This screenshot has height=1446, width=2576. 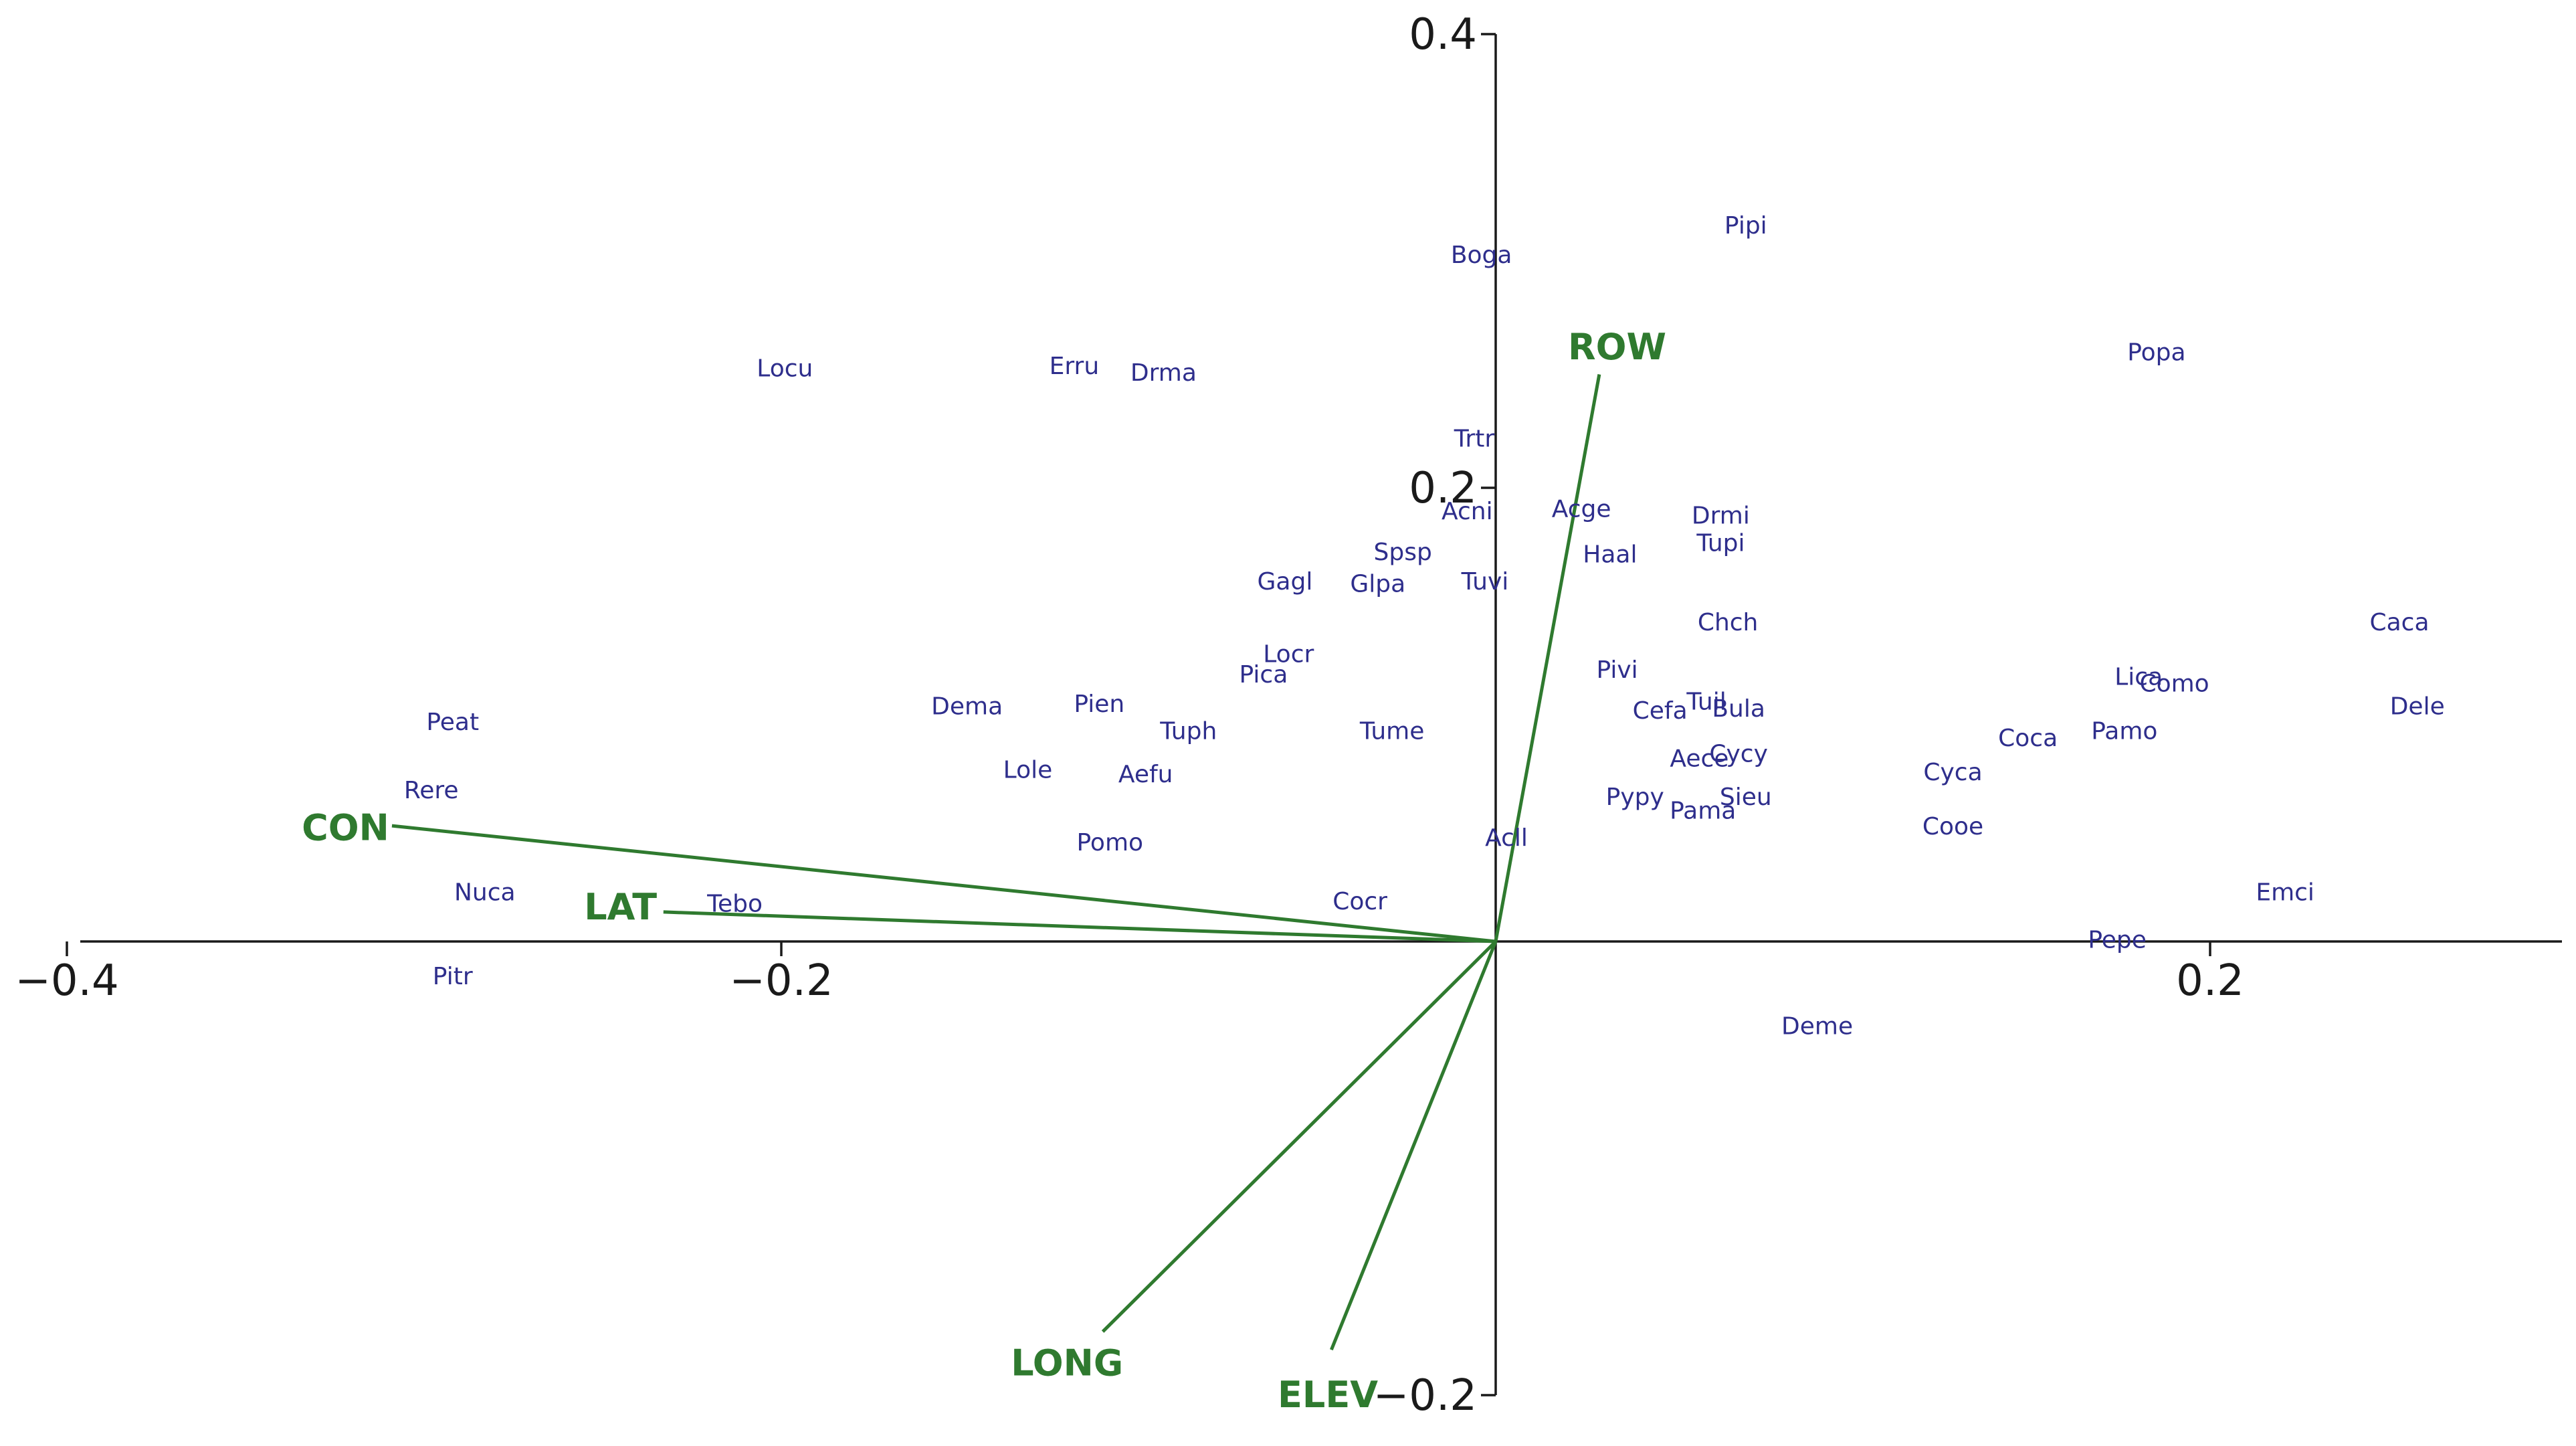 What do you see at coordinates (1481, 256) in the screenshot?
I see `species-point: Boga` at bounding box center [1481, 256].